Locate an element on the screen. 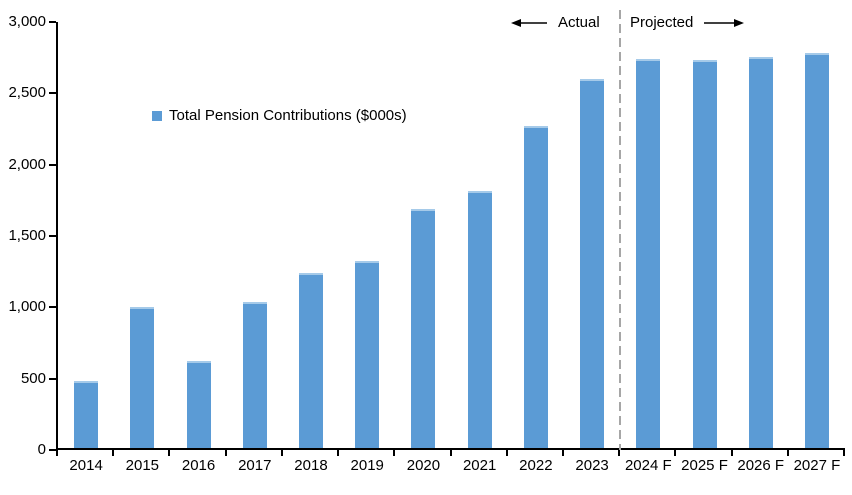  y-axis-label-3000: 3,000 is located at coordinates (27, 21).